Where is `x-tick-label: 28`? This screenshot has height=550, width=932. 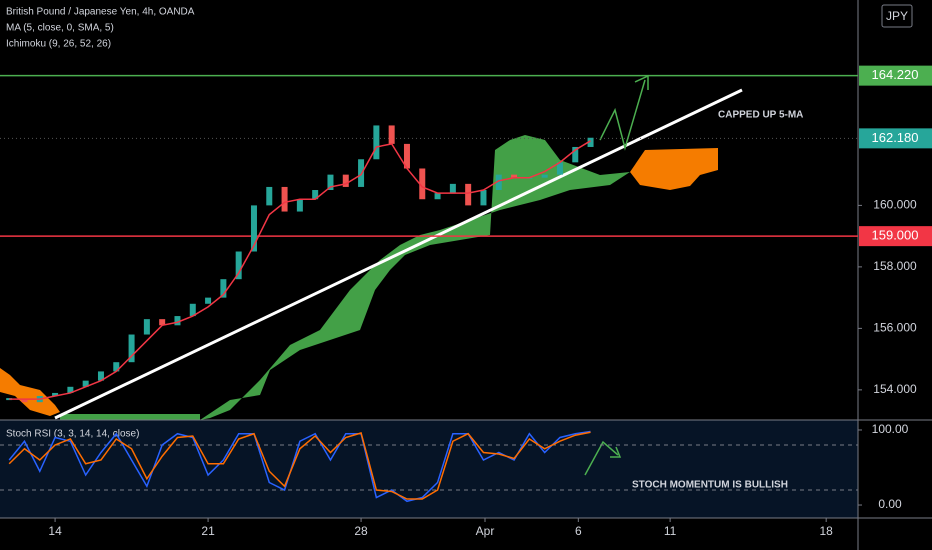
x-tick-label: 28 is located at coordinates (361, 531).